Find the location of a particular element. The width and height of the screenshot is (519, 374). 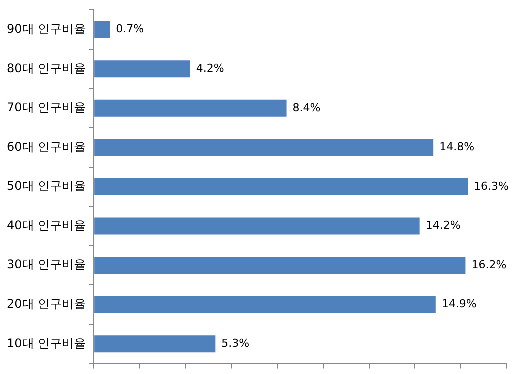

data-label: 14.9% is located at coordinates (459, 304).